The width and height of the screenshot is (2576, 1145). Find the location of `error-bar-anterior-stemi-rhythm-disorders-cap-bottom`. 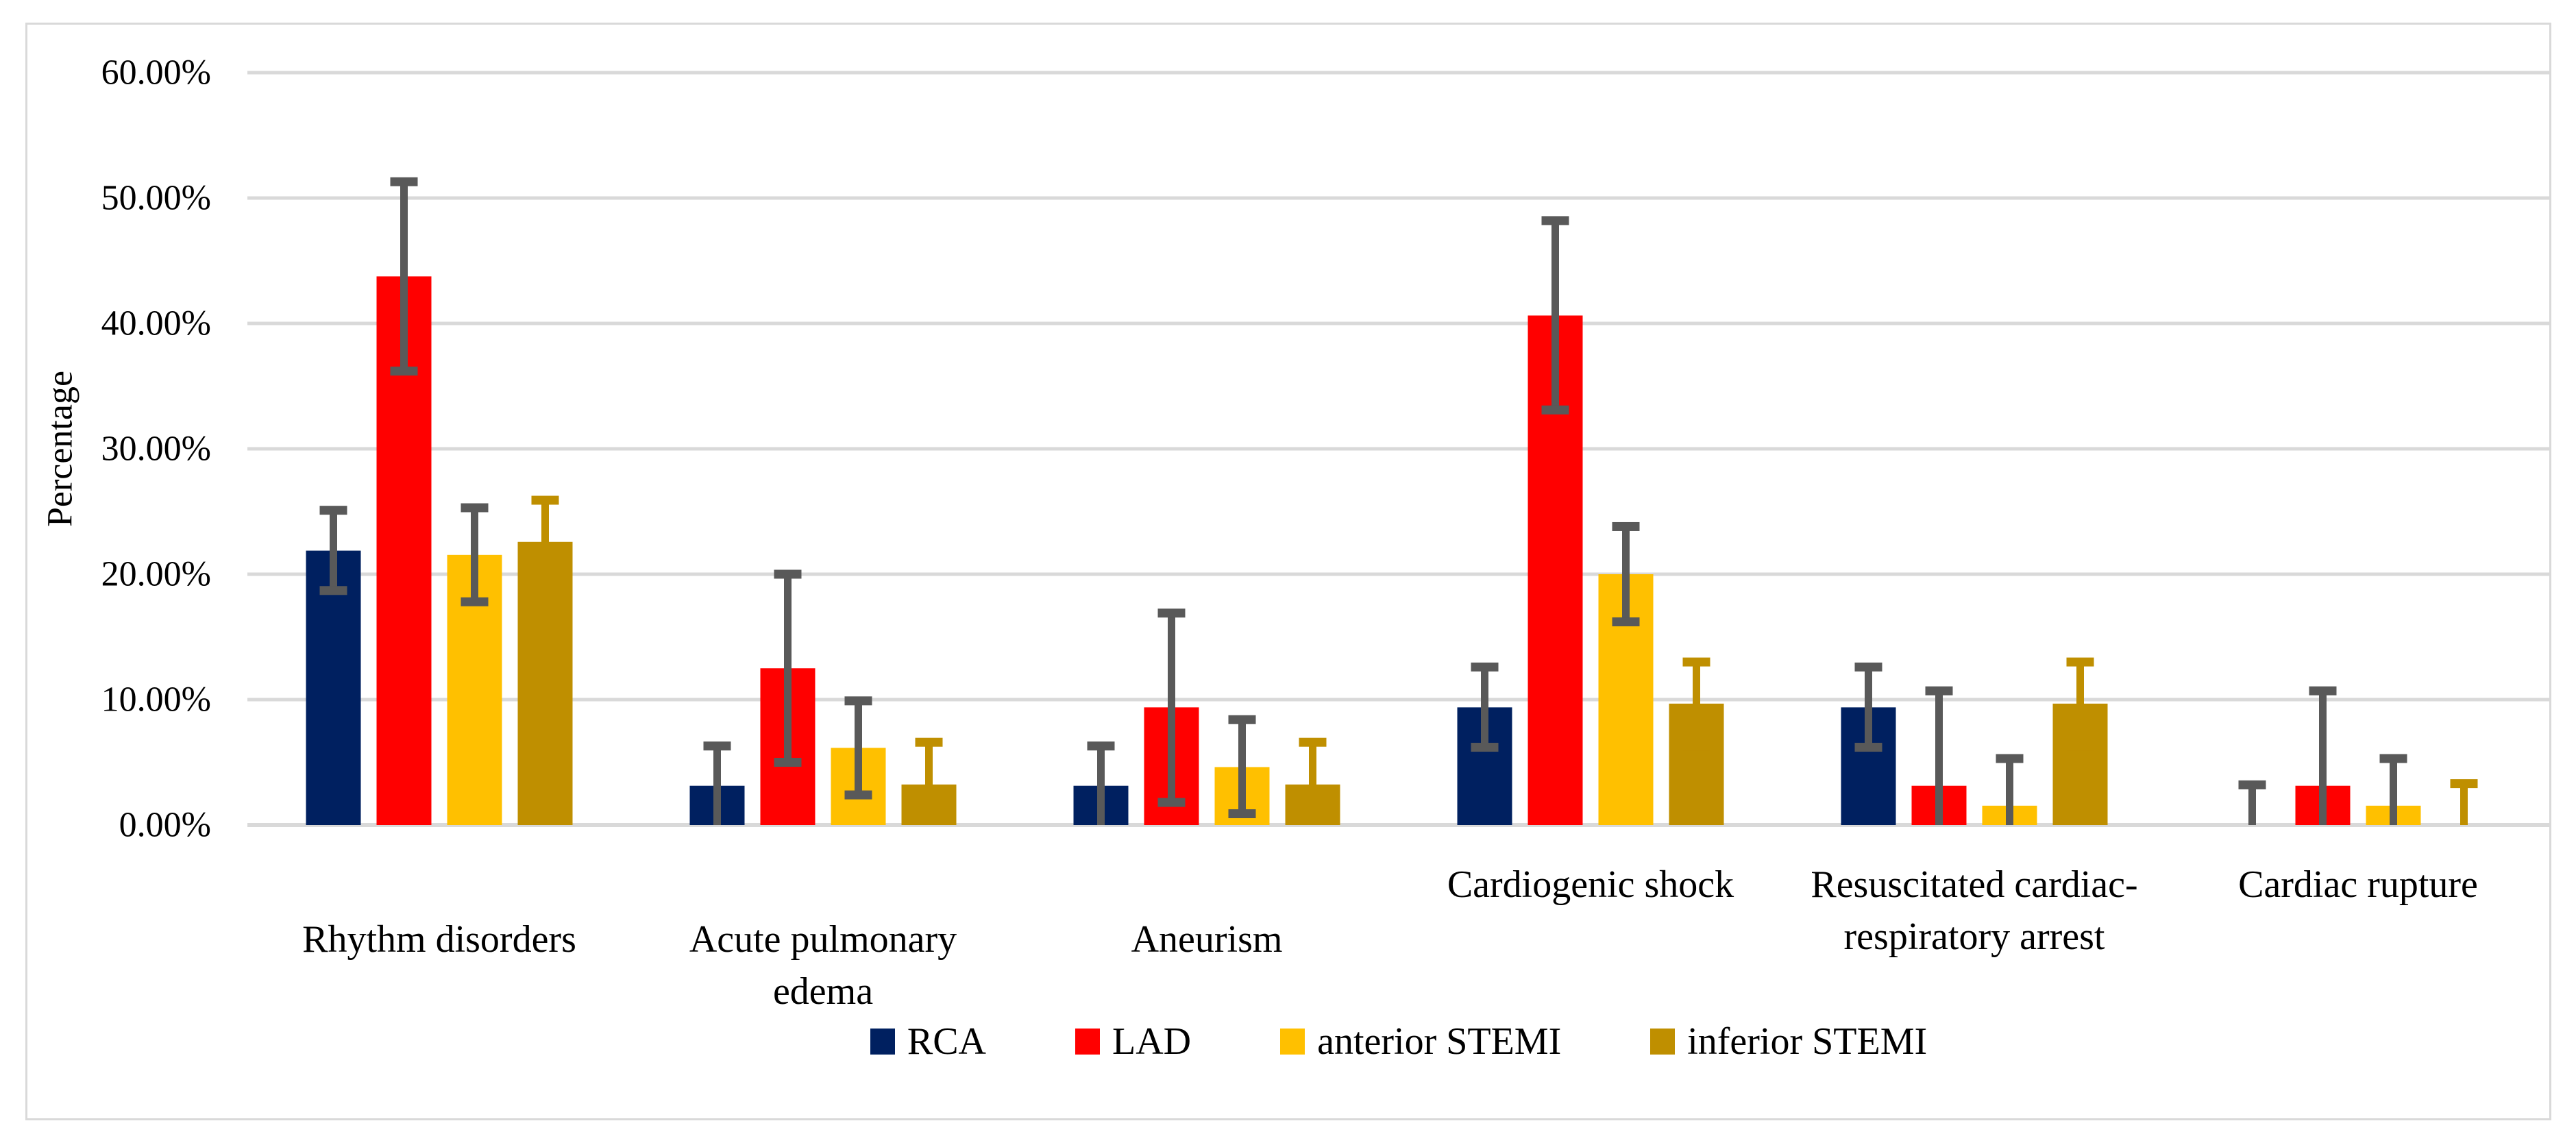

error-bar-anterior-stemi-rhythm-disorders-cap-bottom is located at coordinates (475, 601).